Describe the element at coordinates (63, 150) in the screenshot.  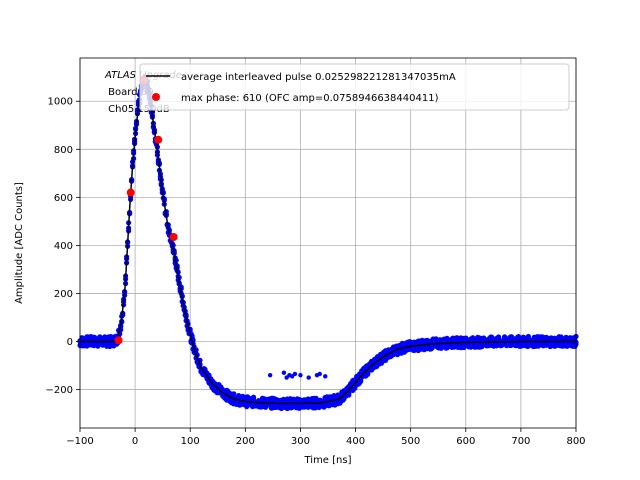
I see `y-tick-label: 800` at that location.